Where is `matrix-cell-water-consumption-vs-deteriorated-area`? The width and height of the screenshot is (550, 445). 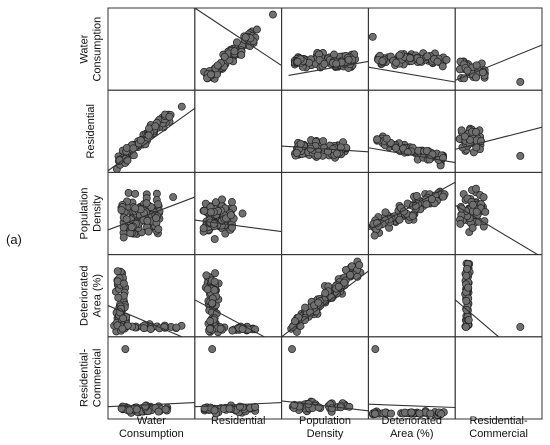
matrix-cell-water-consumption-vs-deteriorated-area is located at coordinates (411, 49).